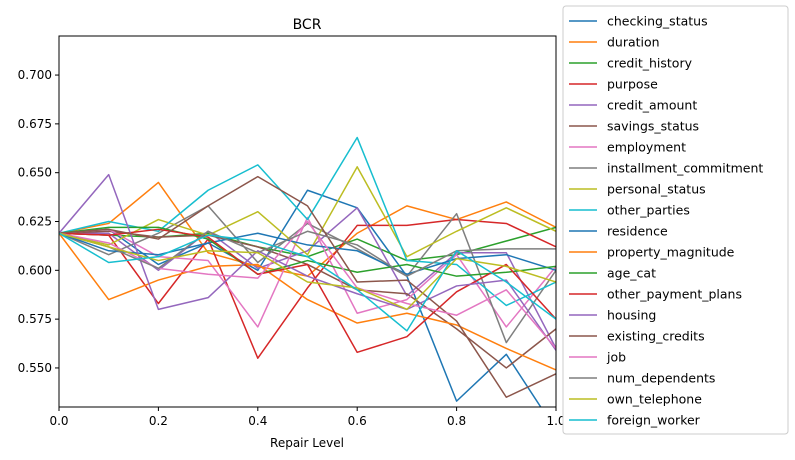  I want to click on series-line-num-dependents, so click(307, 253).